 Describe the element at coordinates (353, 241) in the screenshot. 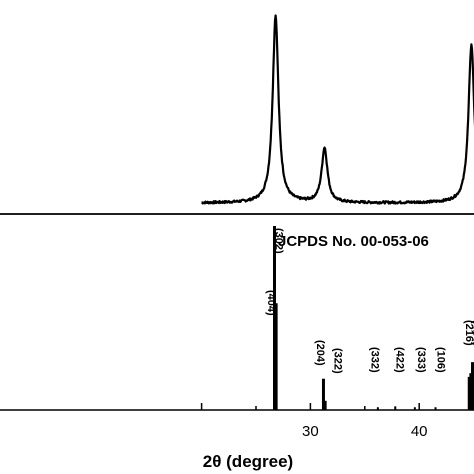

I see `reference-card-title: JCPDS No. 00-053-06` at that location.